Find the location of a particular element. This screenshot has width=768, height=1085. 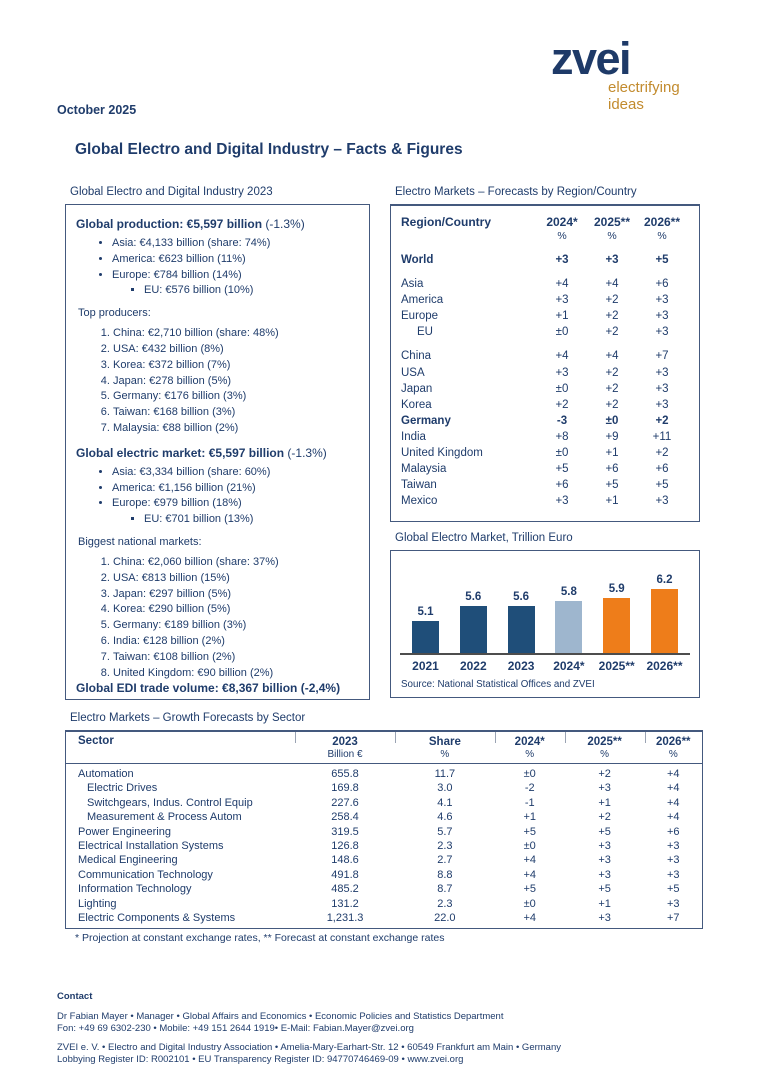

region-name: Japan is located at coordinates (417, 388).